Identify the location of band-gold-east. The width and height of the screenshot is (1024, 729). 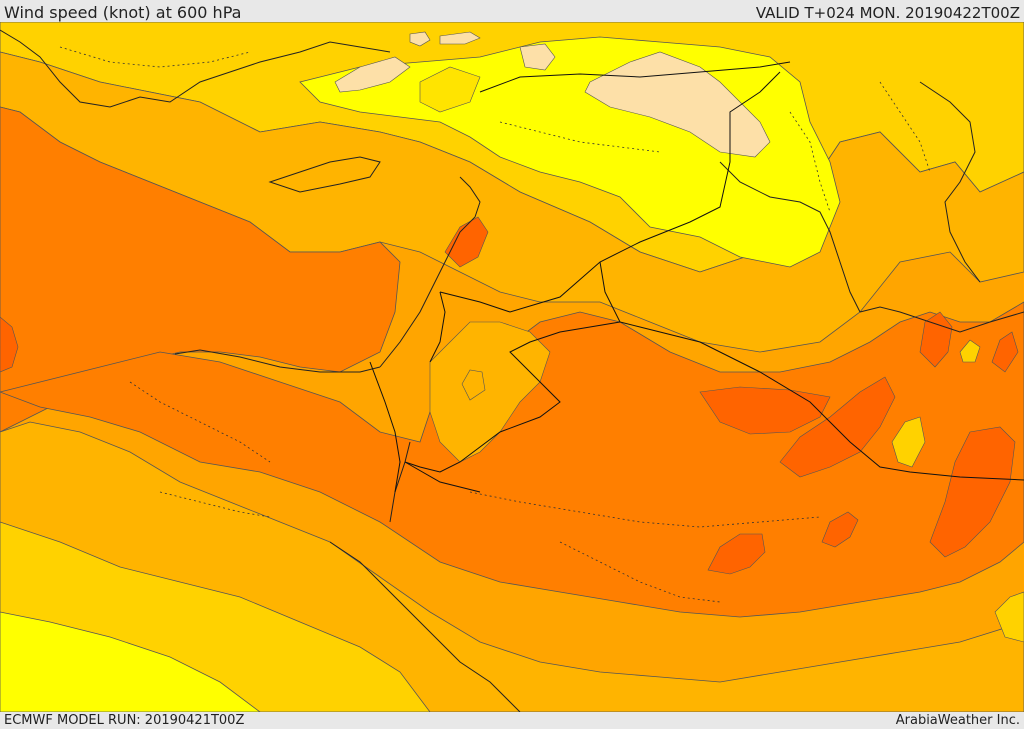
(1009, 617).